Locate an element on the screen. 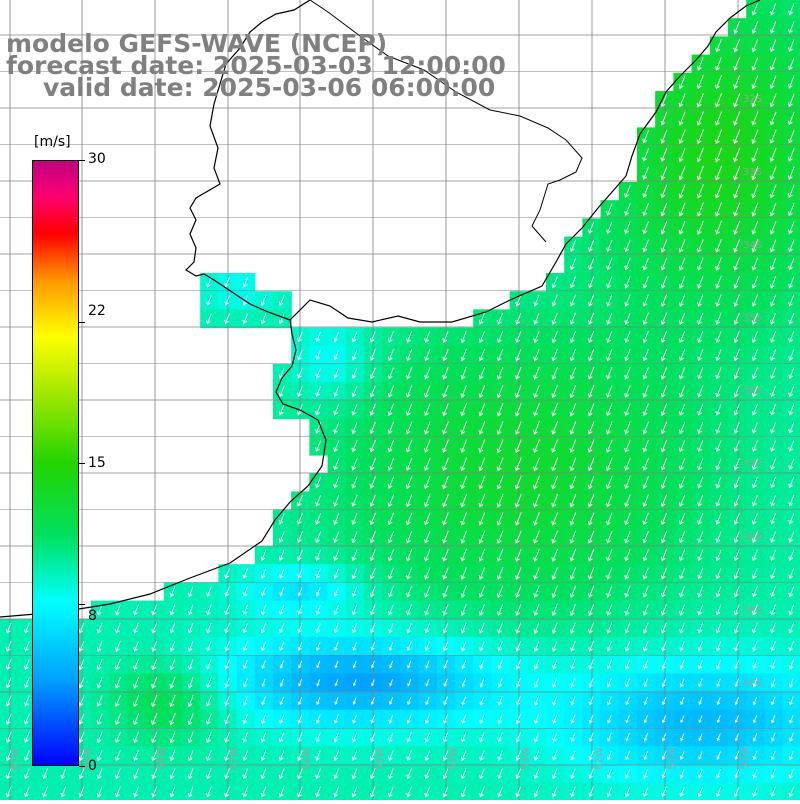  lon-label: 61W is located at coordinates (15, 758).